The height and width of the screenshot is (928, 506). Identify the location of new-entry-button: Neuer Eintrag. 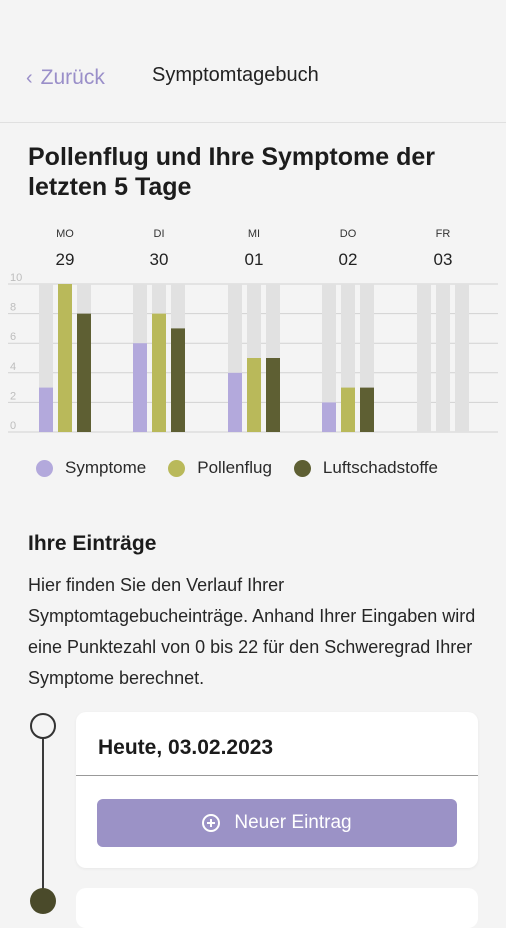
(277, 823).